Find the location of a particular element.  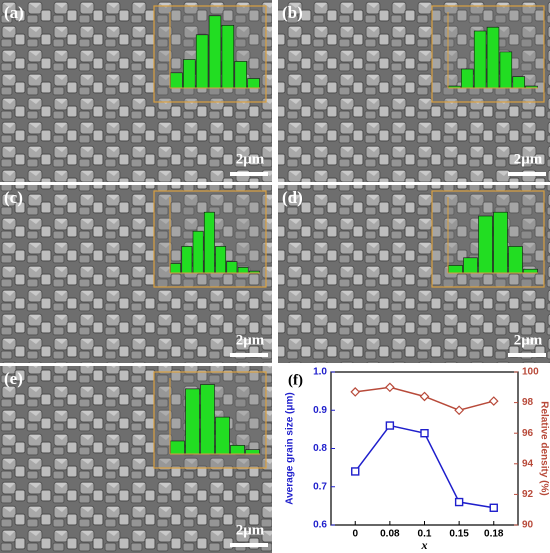

y2-tick-label: 92 is located at coordinates (528, 494).